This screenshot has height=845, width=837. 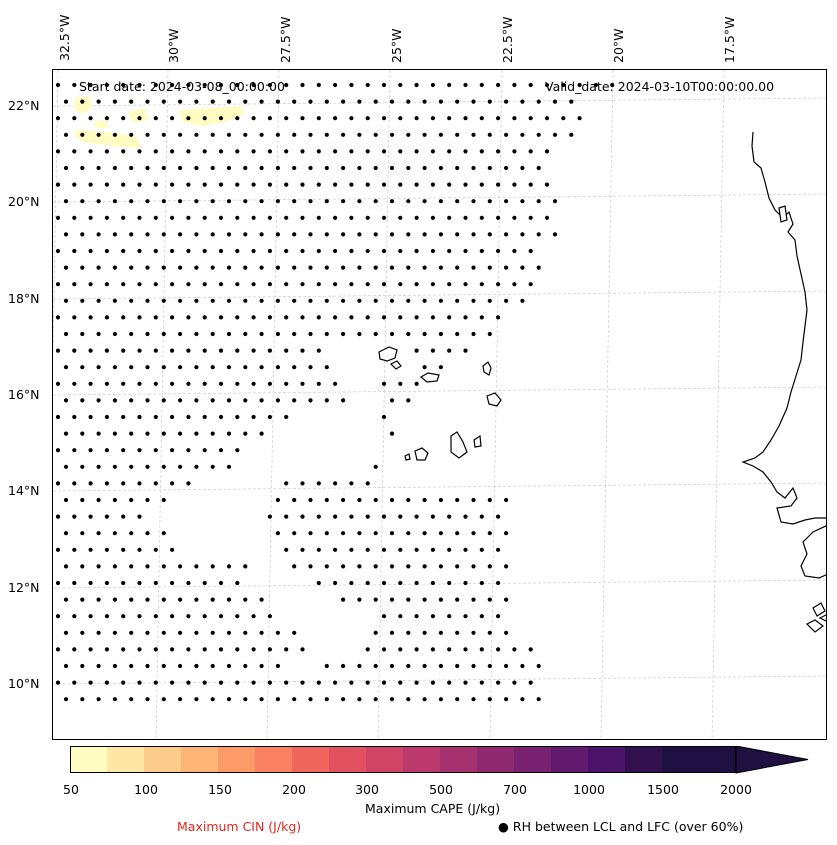 What do you see at coordinates (494, 399) in the screenshot?
I see `island` at bounding box center [494, 399].